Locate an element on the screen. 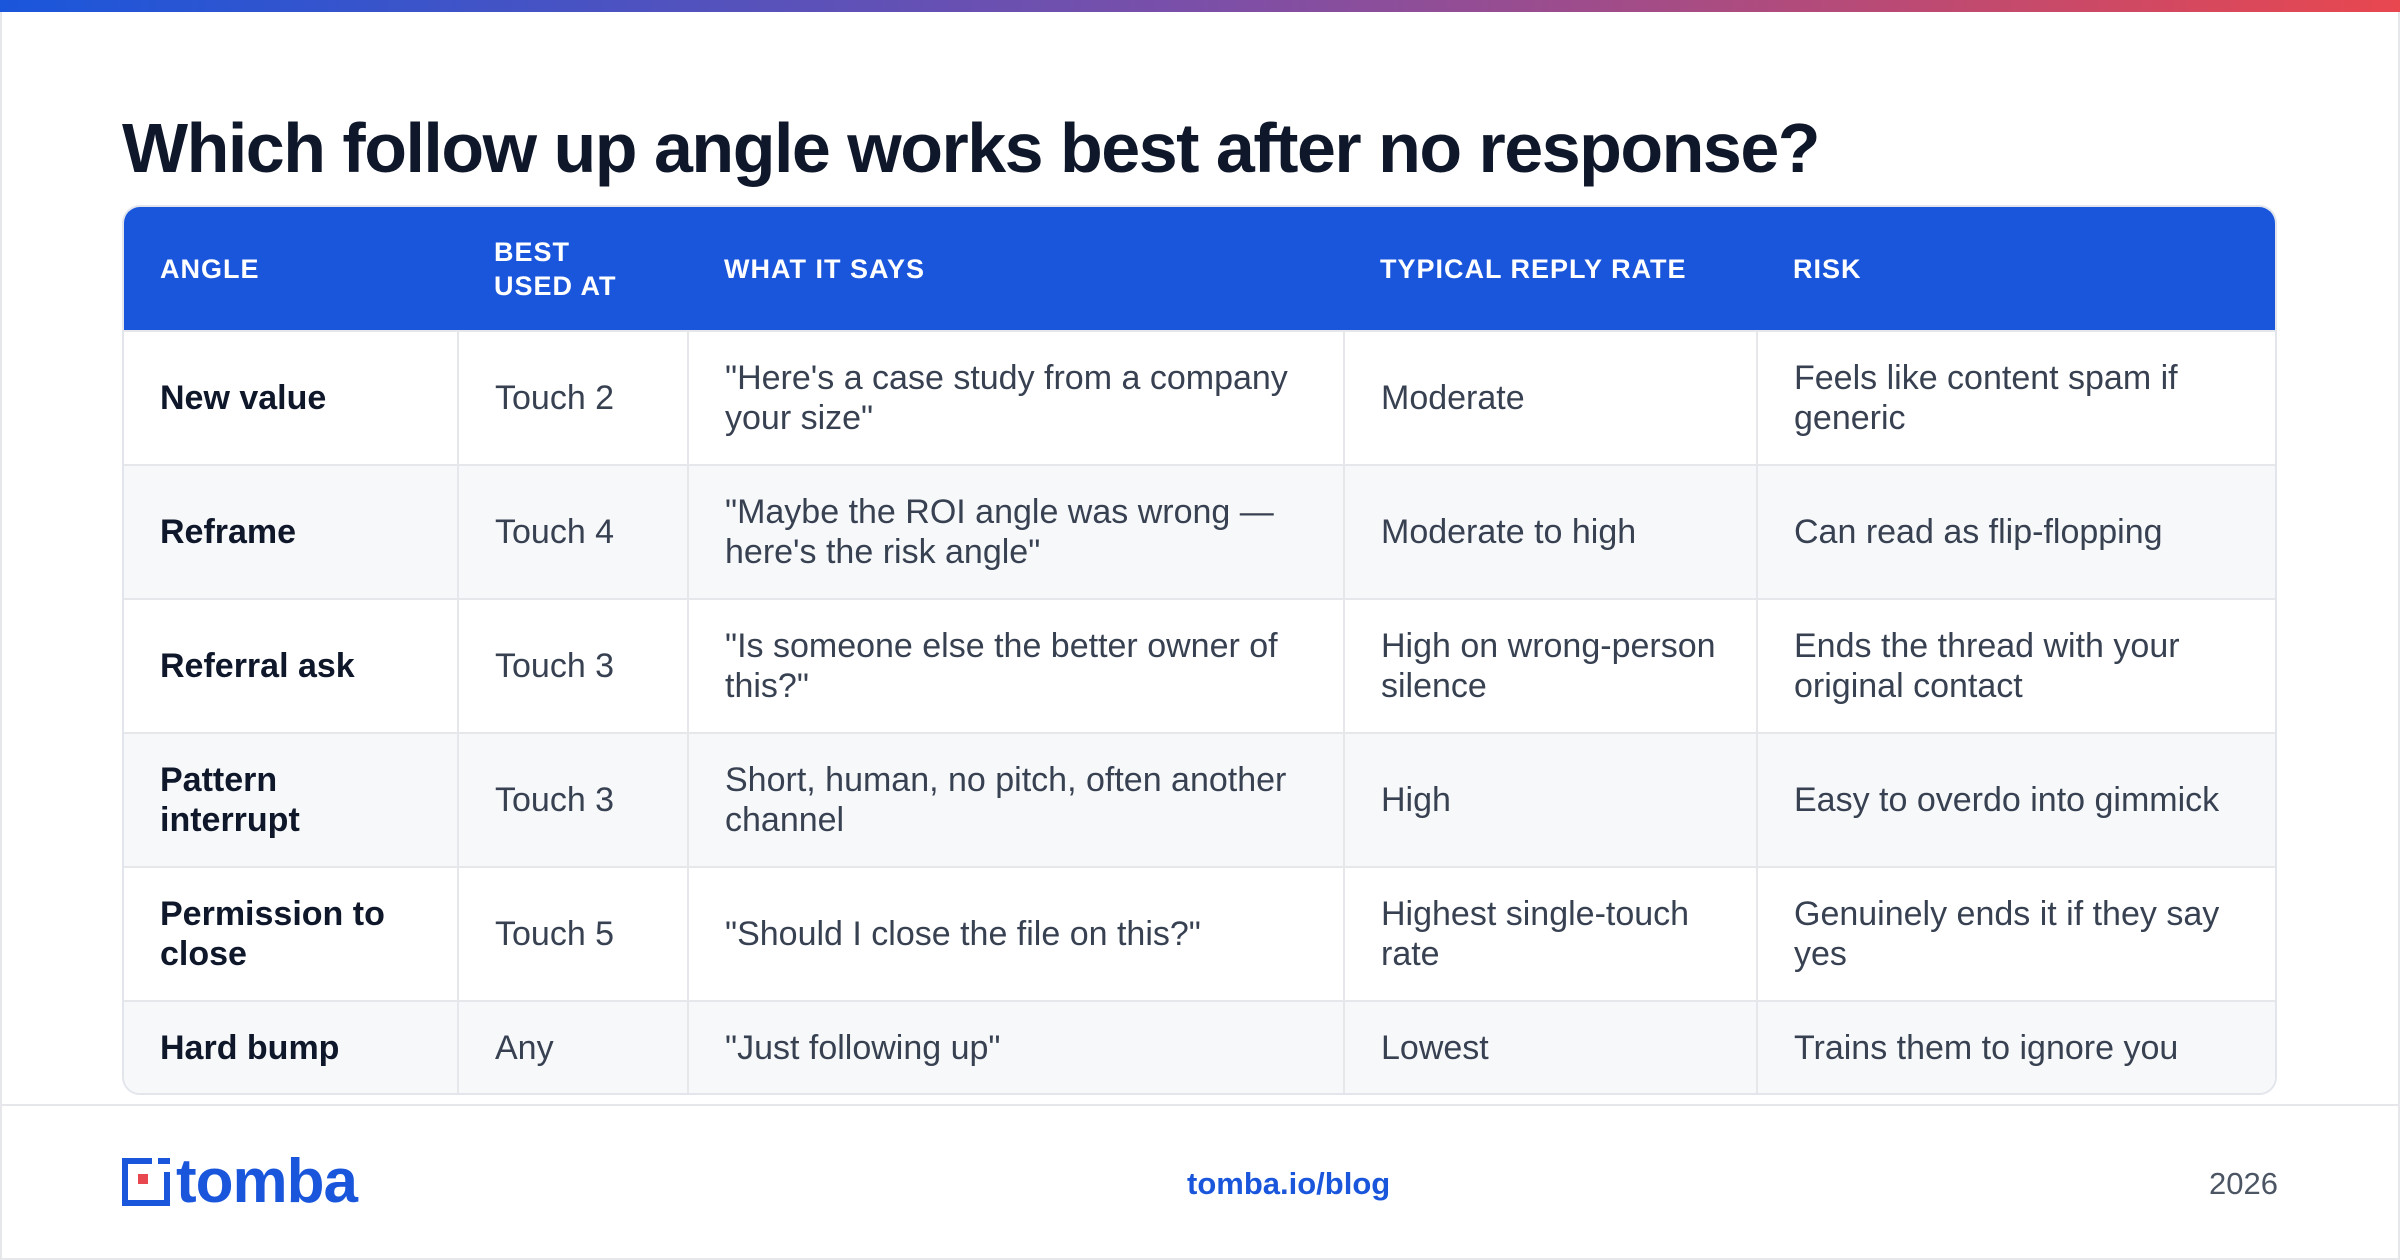  header-risk: RISK is located at coordinates (1827, 268).